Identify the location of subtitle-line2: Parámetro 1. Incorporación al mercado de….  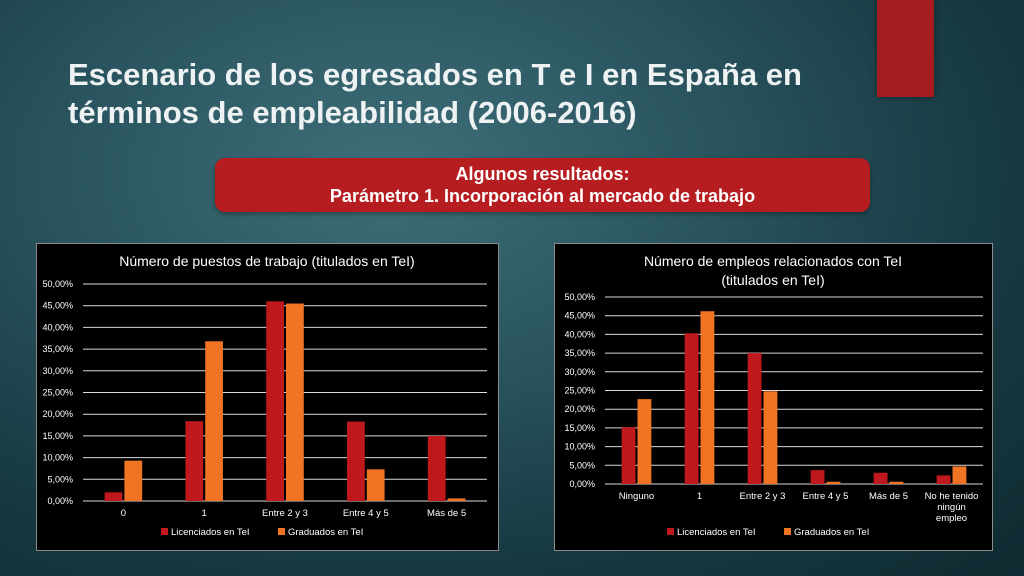
(542, 196).